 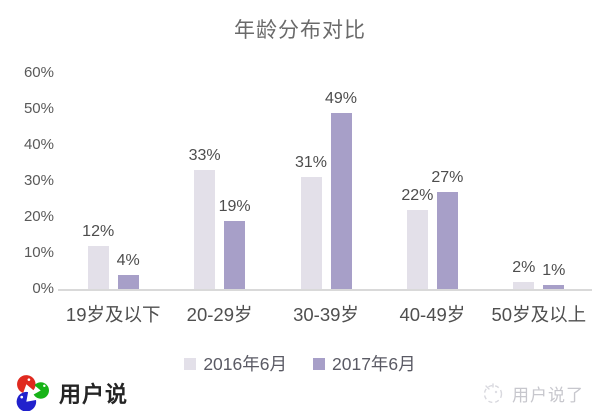 I want to click on brand-logo: 用户说, so click(x=71, y=393).